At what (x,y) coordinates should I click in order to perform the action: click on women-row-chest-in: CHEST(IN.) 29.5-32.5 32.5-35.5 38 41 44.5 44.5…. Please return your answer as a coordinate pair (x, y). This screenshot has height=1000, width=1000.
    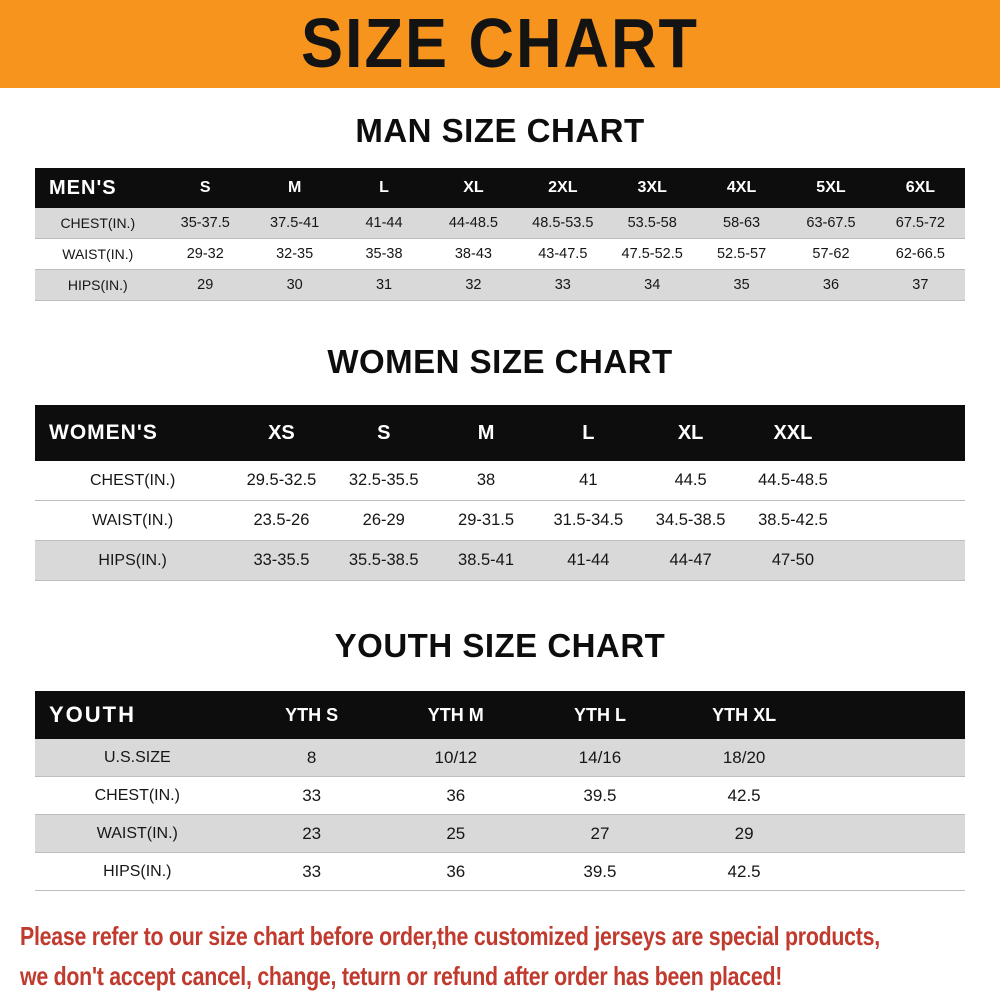
    Looking at the image, I should click on (500, 481).